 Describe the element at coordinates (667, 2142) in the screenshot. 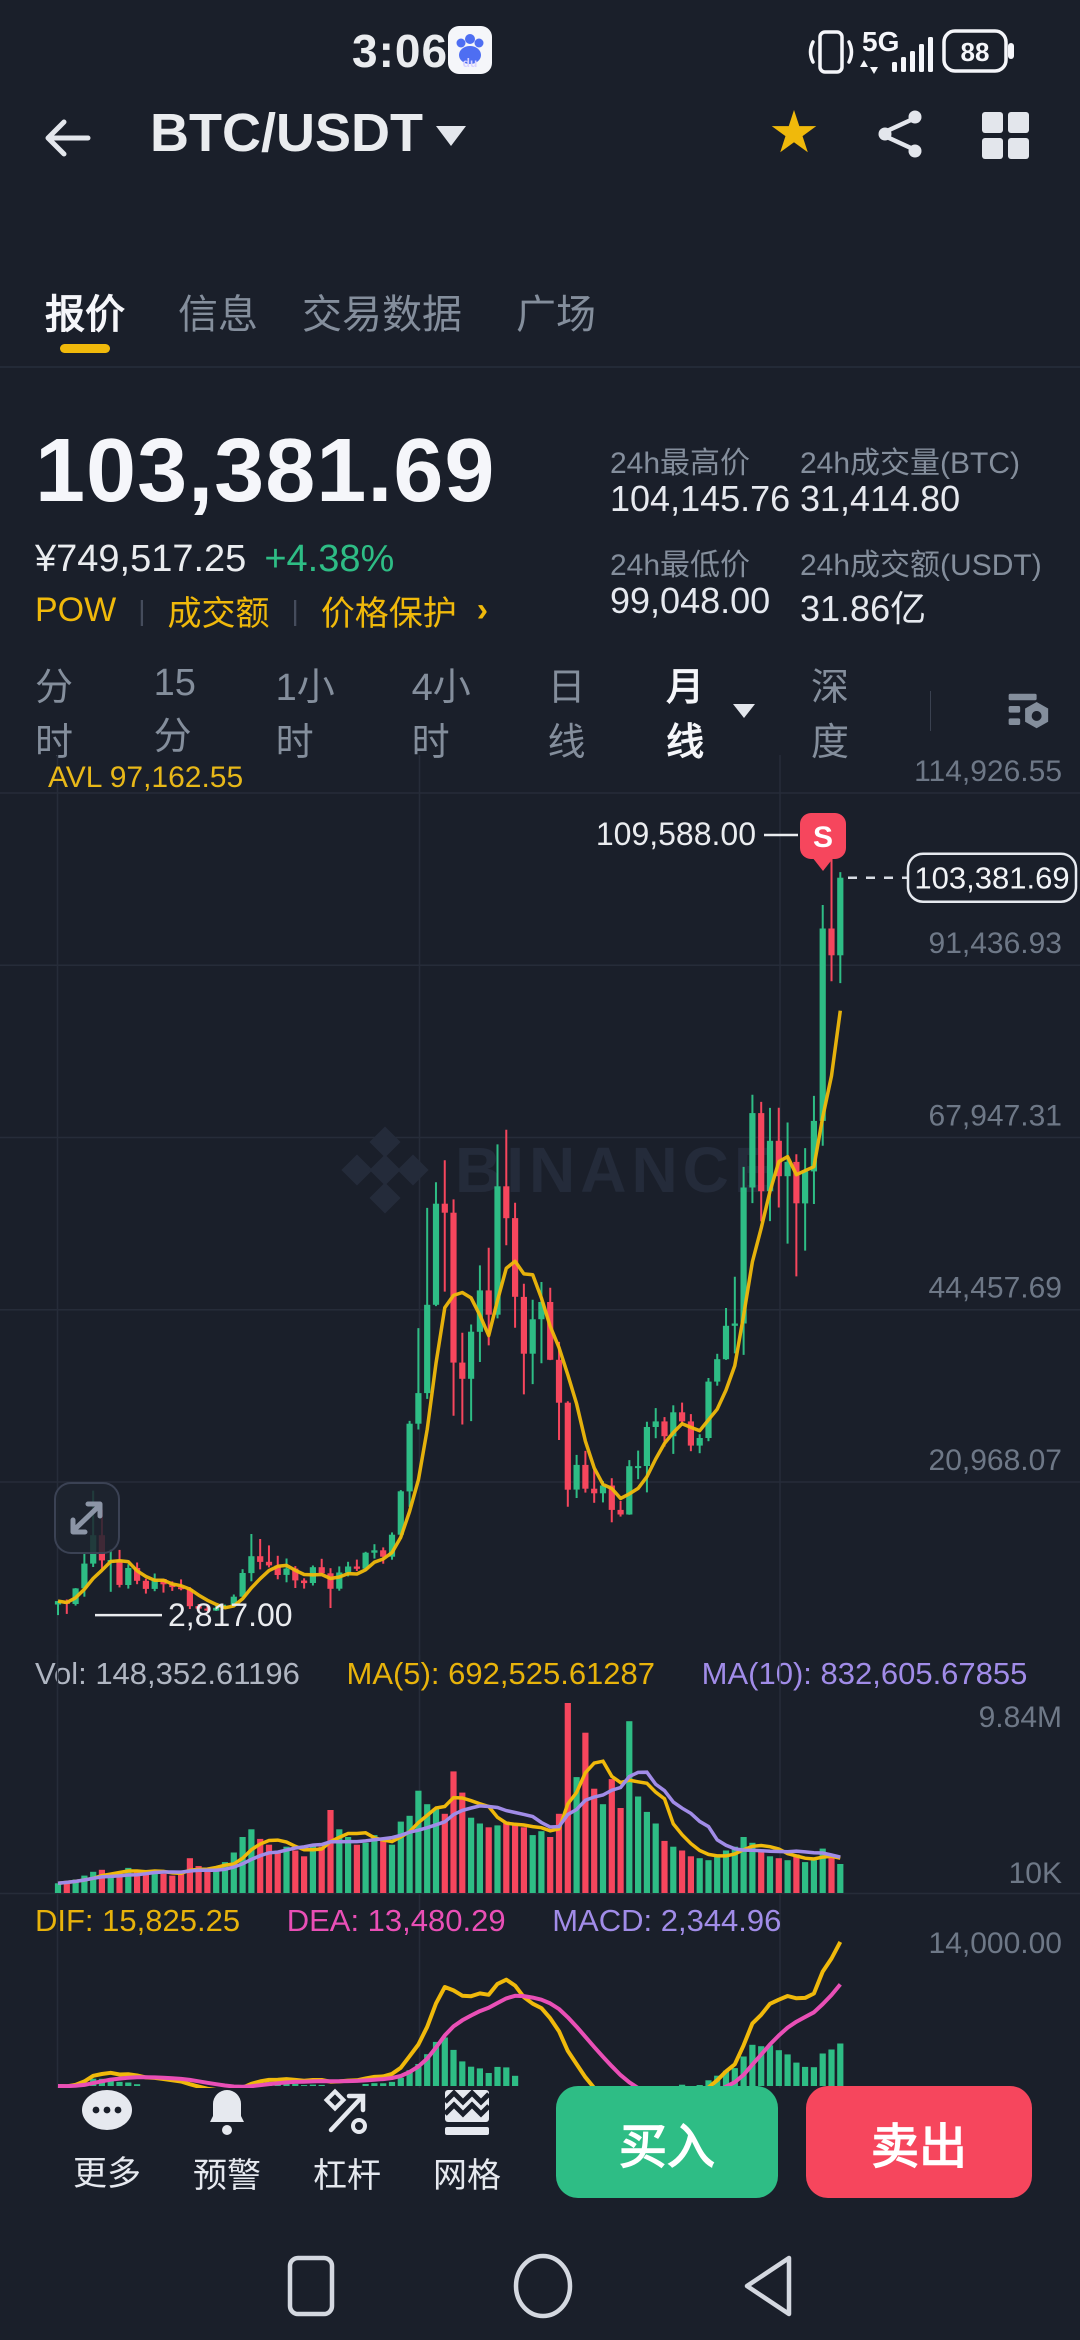

I see `buy-button: 买入` at that location.